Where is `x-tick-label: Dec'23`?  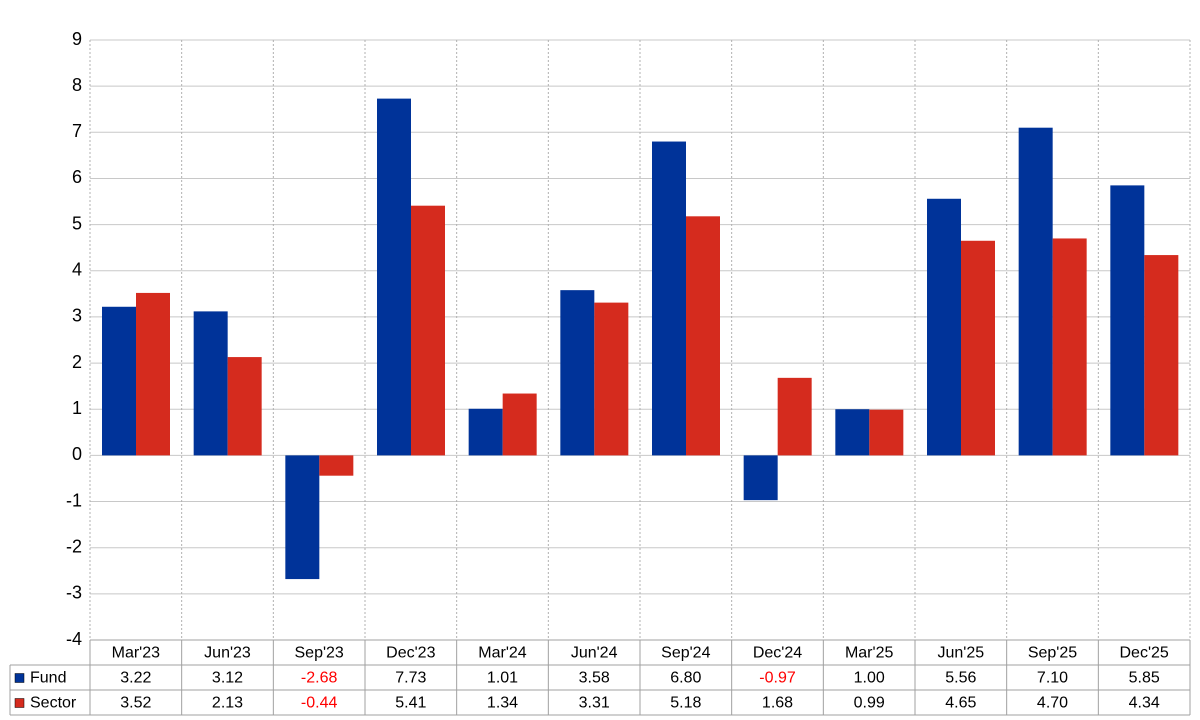 x-tick-label: Dec'23 is located at coordinates (410, 653).